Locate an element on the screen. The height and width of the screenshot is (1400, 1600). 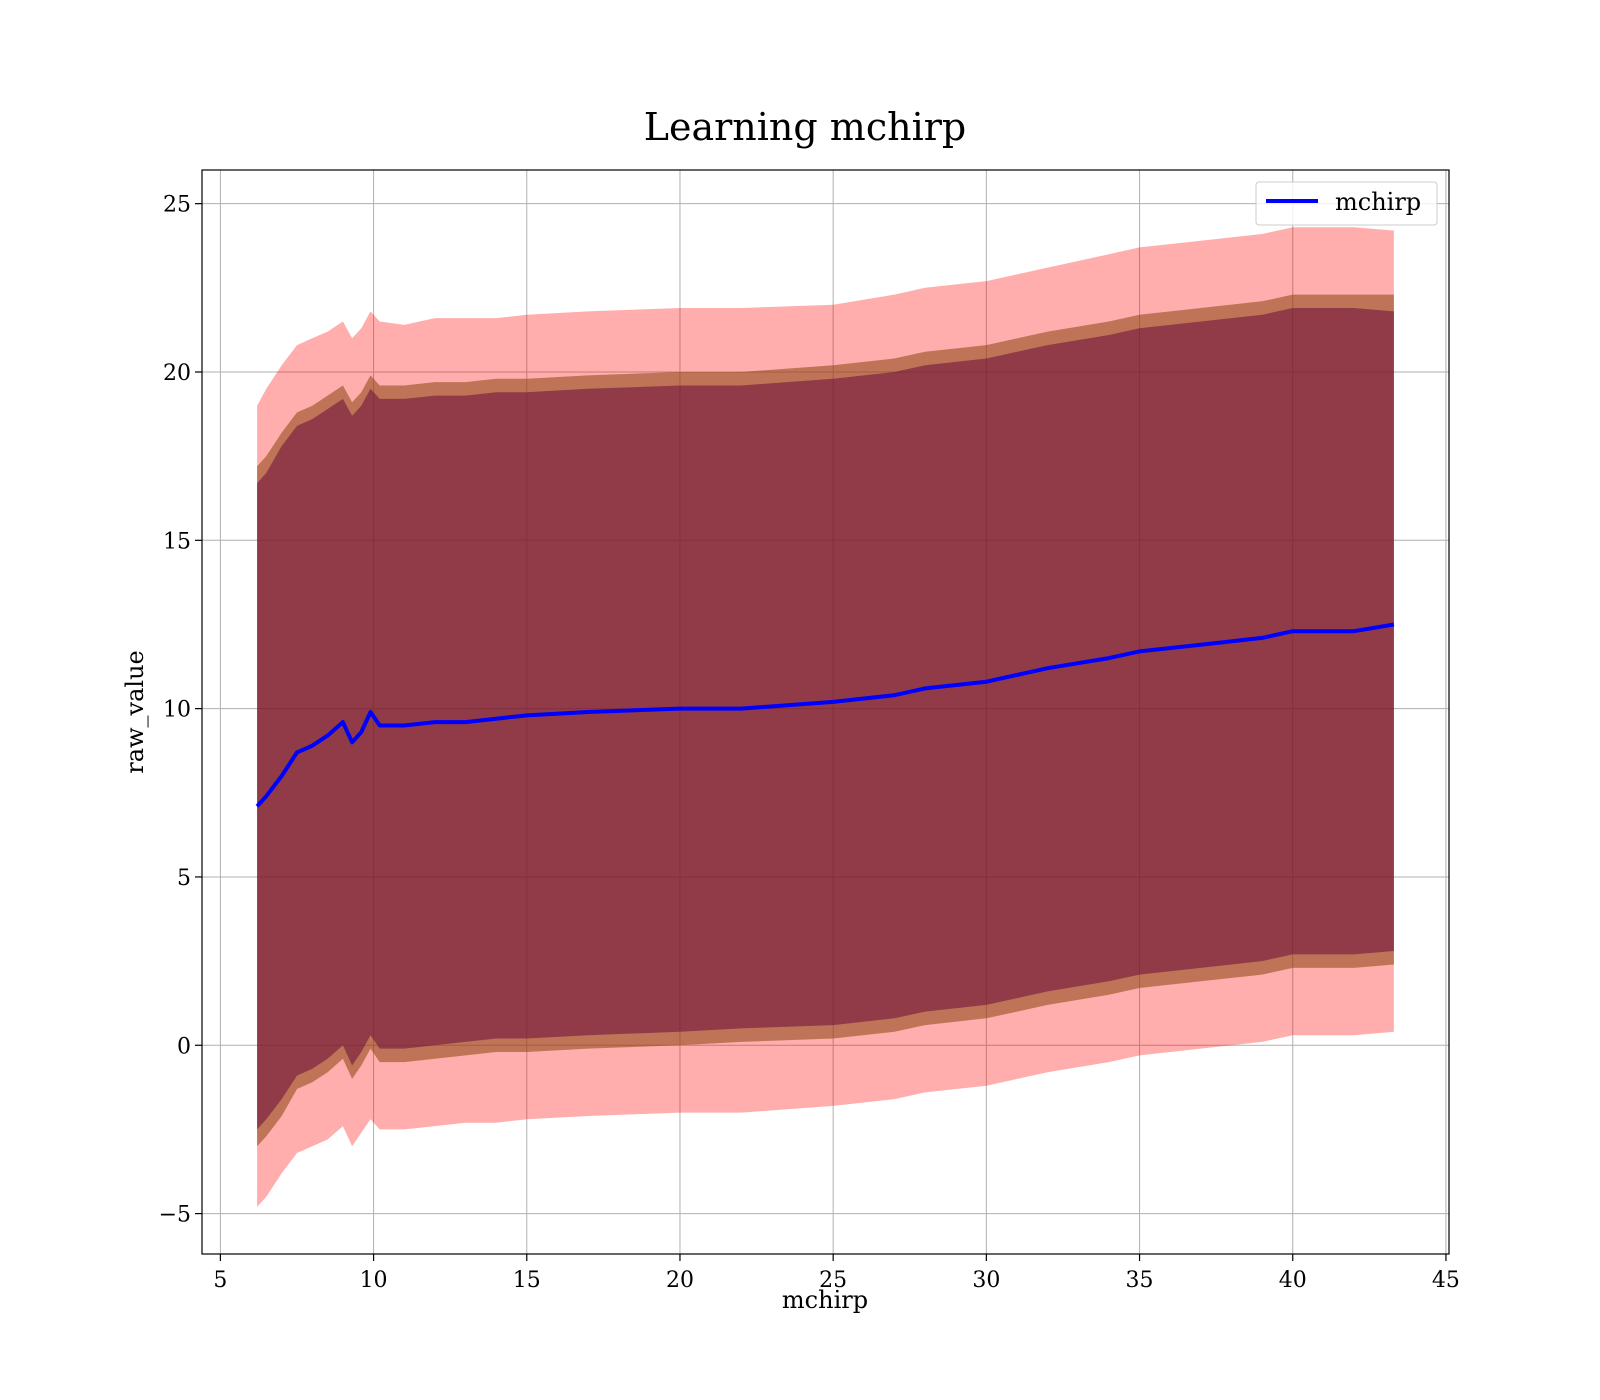
series-line-mchirp is located at coordinates (825, 715).